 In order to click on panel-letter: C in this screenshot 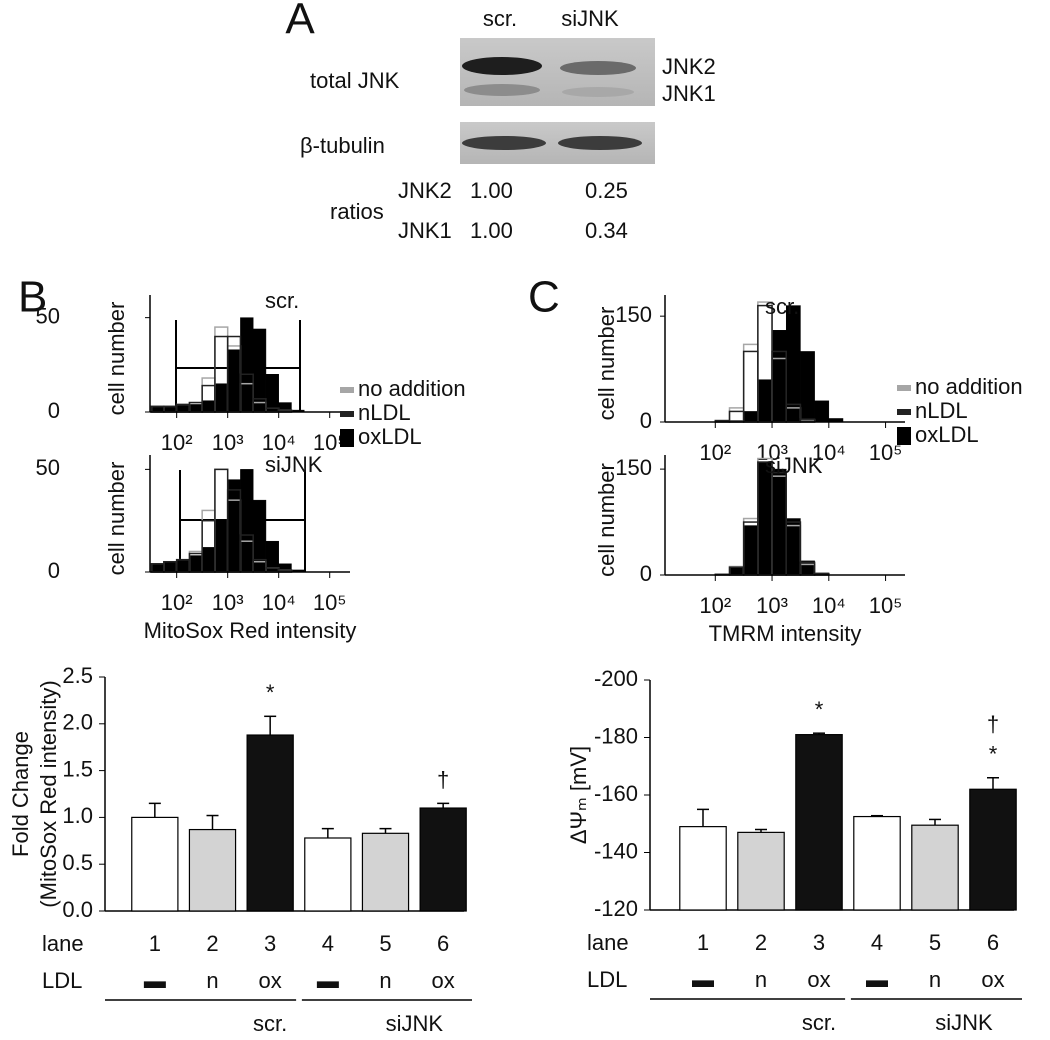, I will do `click(544, 297)`.